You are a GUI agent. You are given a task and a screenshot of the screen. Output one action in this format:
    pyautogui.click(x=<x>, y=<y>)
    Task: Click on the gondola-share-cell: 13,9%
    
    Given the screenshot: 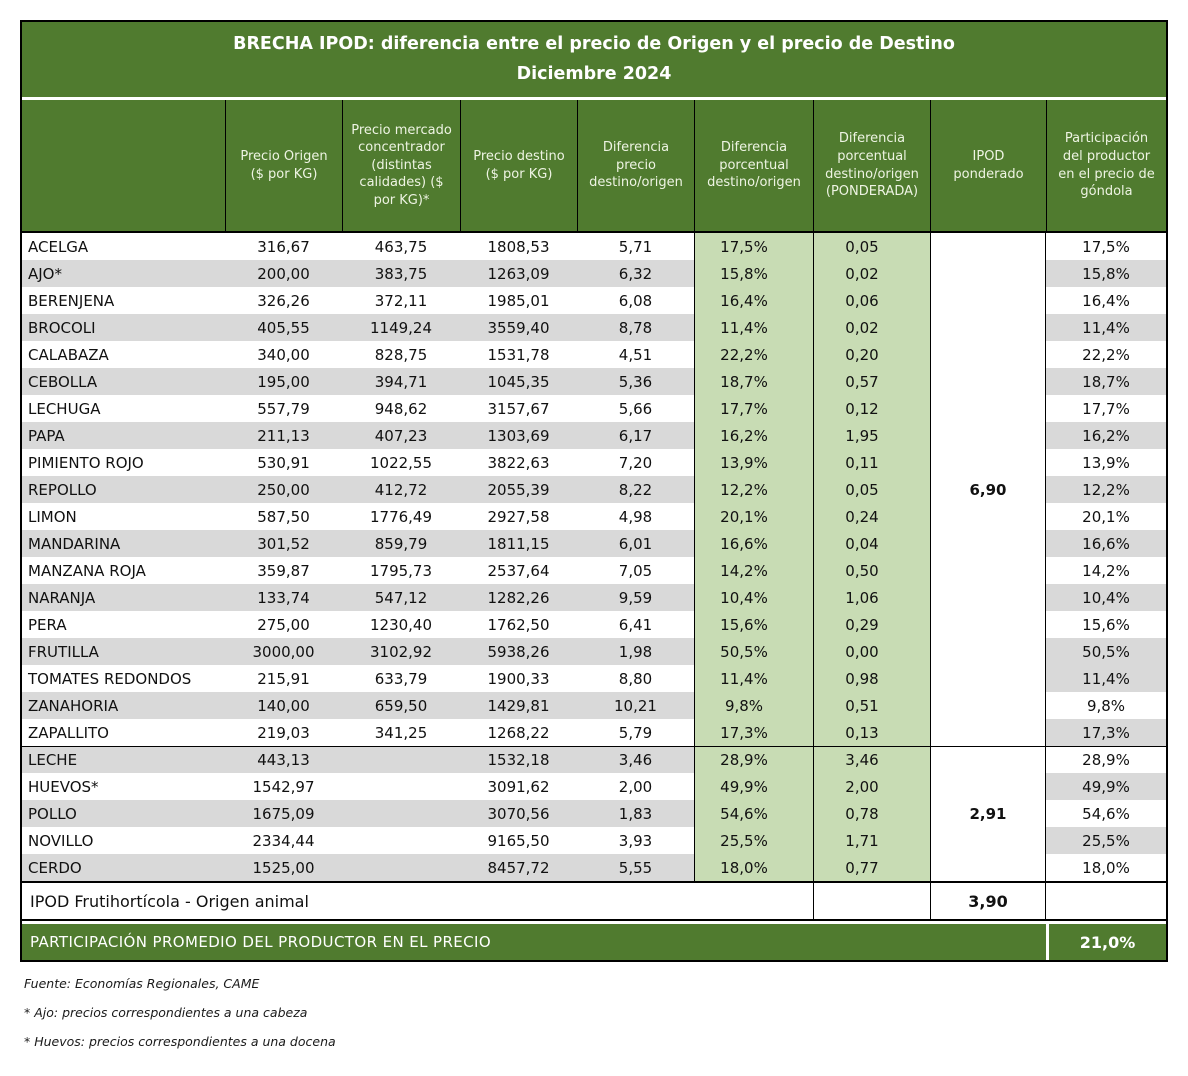 What is the action you would take?
    pyautogui.click(x=1106, y=462)
    